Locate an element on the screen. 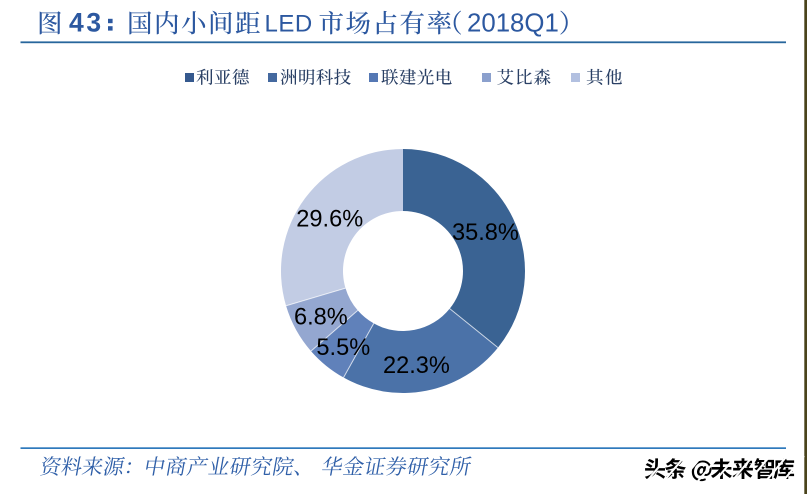 This screenshot has height=494, width=807. svg-text: 43 is located at coordinates (86, 23).